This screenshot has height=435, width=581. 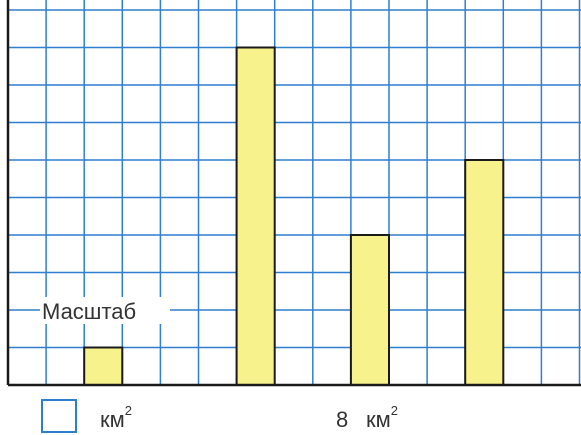 I want to click on blank-scale-box, so click(x=59, y=416).